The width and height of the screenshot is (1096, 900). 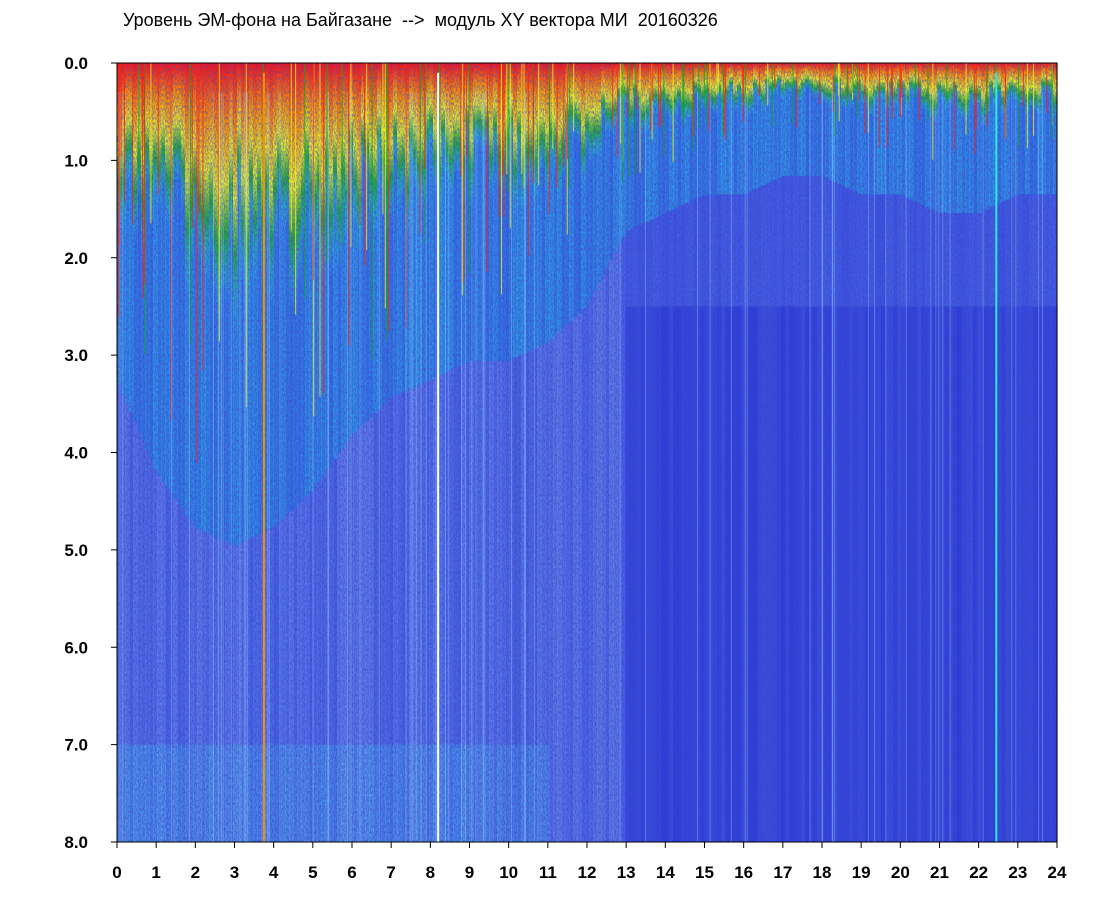 What do you see at coordinates (155, 872) in the screenshot?
I see `x-tick-label: 1` at bounding box center [155, 872].